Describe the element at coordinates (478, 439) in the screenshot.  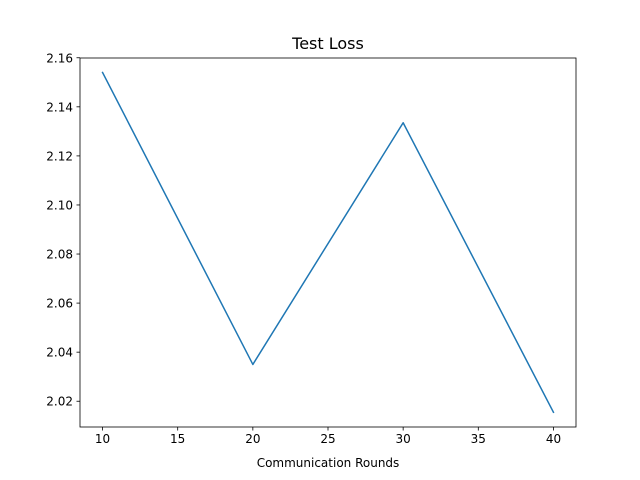
I see `x-tick-label: 35` at that location.